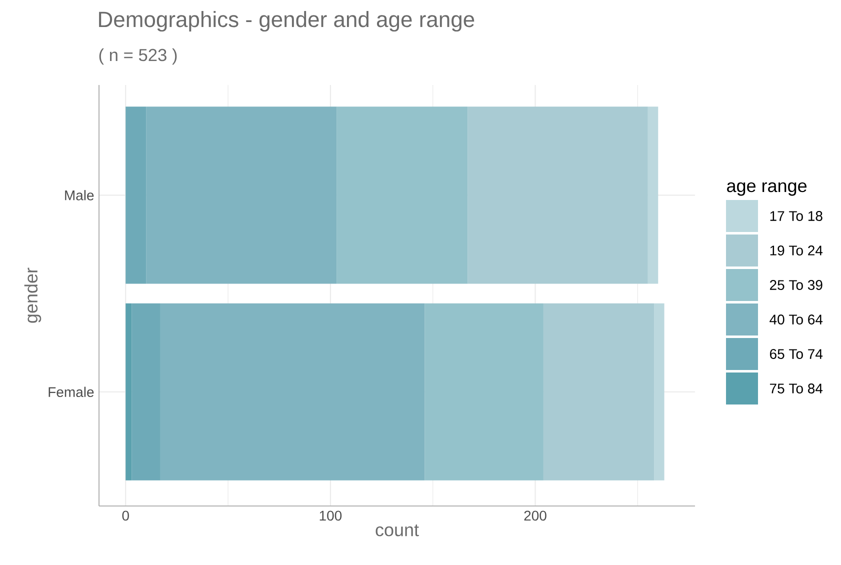 This screenshot has width=841, height=565. What do you see at coordinates (796, 319) in the screenshot?
I see `legend-label: 40 To 64` at bounding box center [796, 319].